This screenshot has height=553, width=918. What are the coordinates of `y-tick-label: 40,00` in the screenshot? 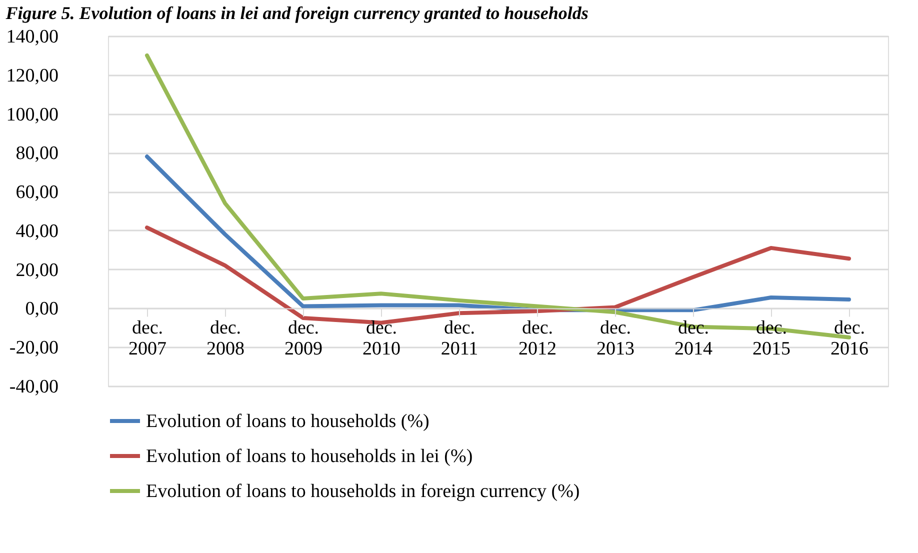 It's located at (37, 231).